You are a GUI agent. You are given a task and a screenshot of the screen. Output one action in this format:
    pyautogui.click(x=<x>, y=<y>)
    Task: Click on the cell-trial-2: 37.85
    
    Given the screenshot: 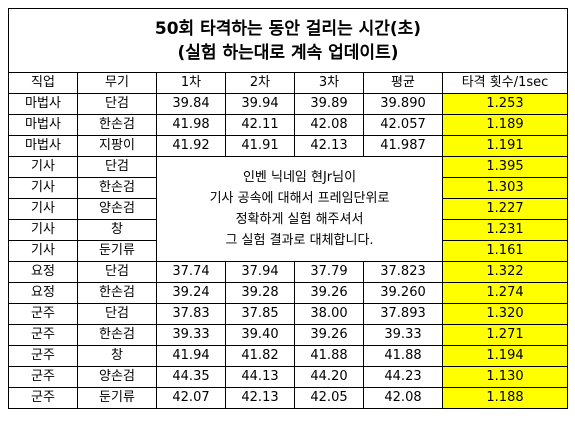 What is the action you would take?
    pyautogui.click(x=260, y=314)
    